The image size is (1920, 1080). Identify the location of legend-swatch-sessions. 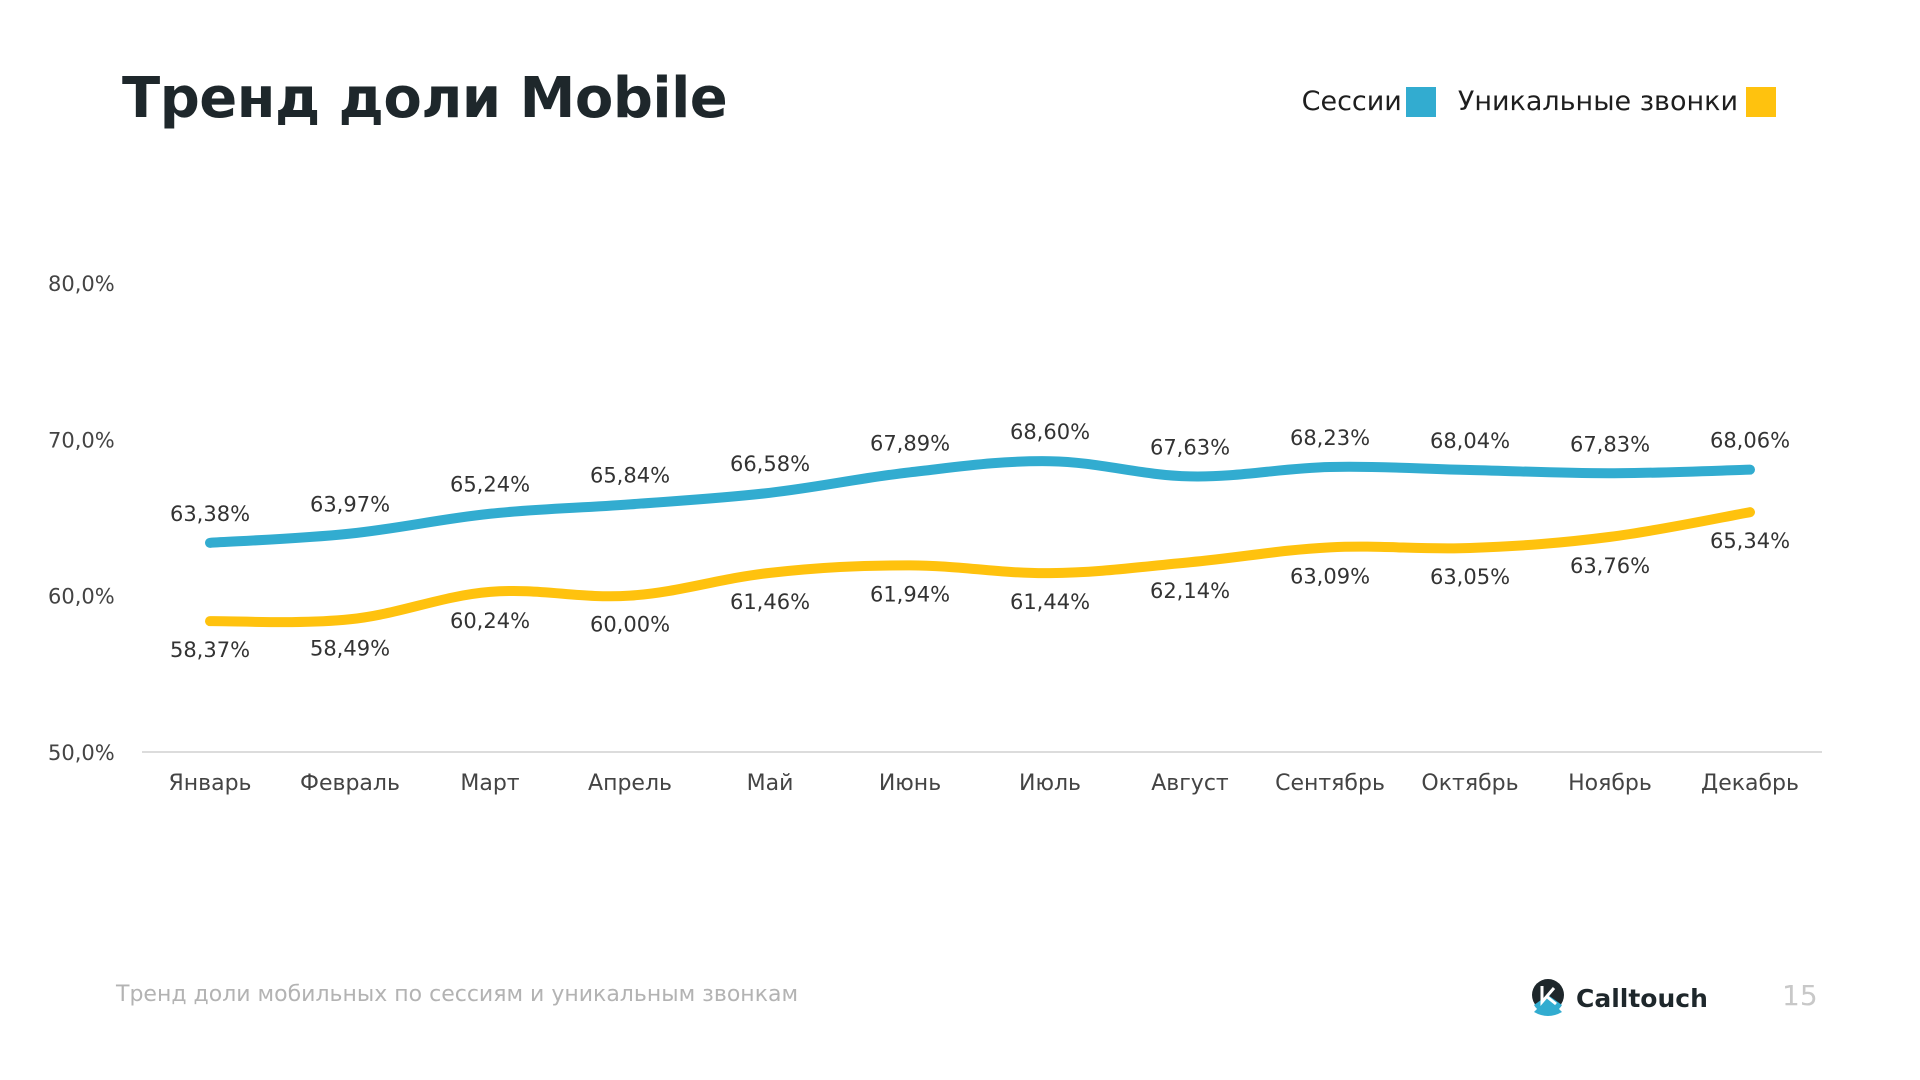
(1420, 101).